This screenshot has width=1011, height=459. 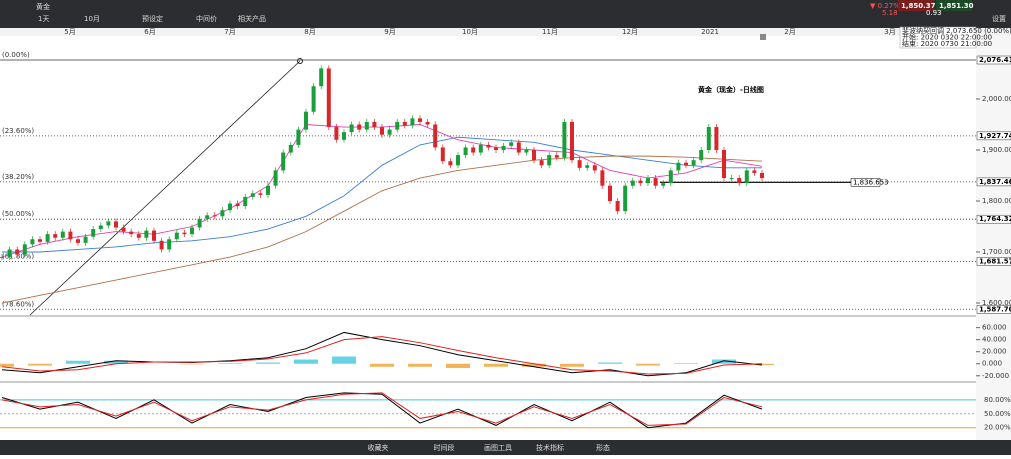 What do you see at coordinates (994, 328) in the screenshot?
I see `y-tick-label: 60.000` at bounding box center [994, 328].